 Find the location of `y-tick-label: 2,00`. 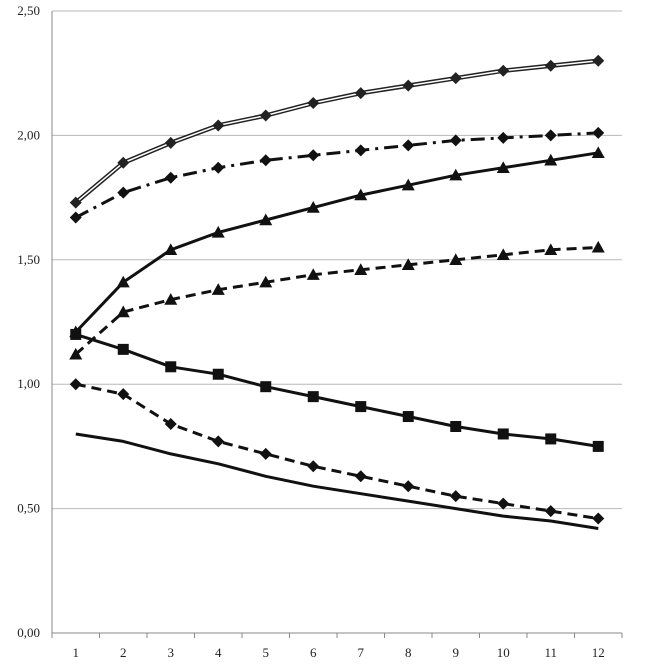

y-tick-label: 2,00 is located at coordinates (28, 134).